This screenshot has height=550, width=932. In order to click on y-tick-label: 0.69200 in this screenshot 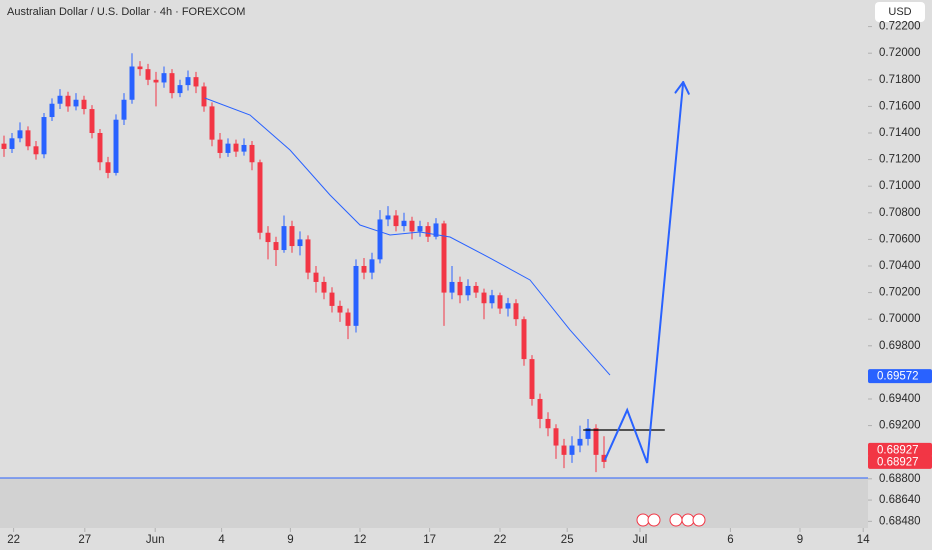, I will do `click(900, 426)`.